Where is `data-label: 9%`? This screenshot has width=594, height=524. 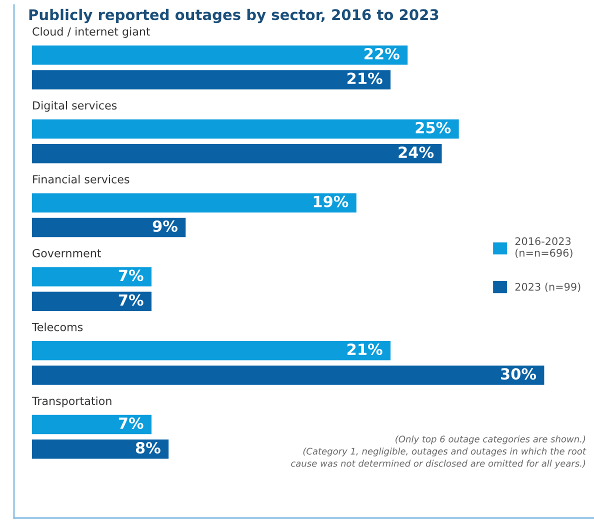
data-label: 9% is located at coordinates (165, 226).